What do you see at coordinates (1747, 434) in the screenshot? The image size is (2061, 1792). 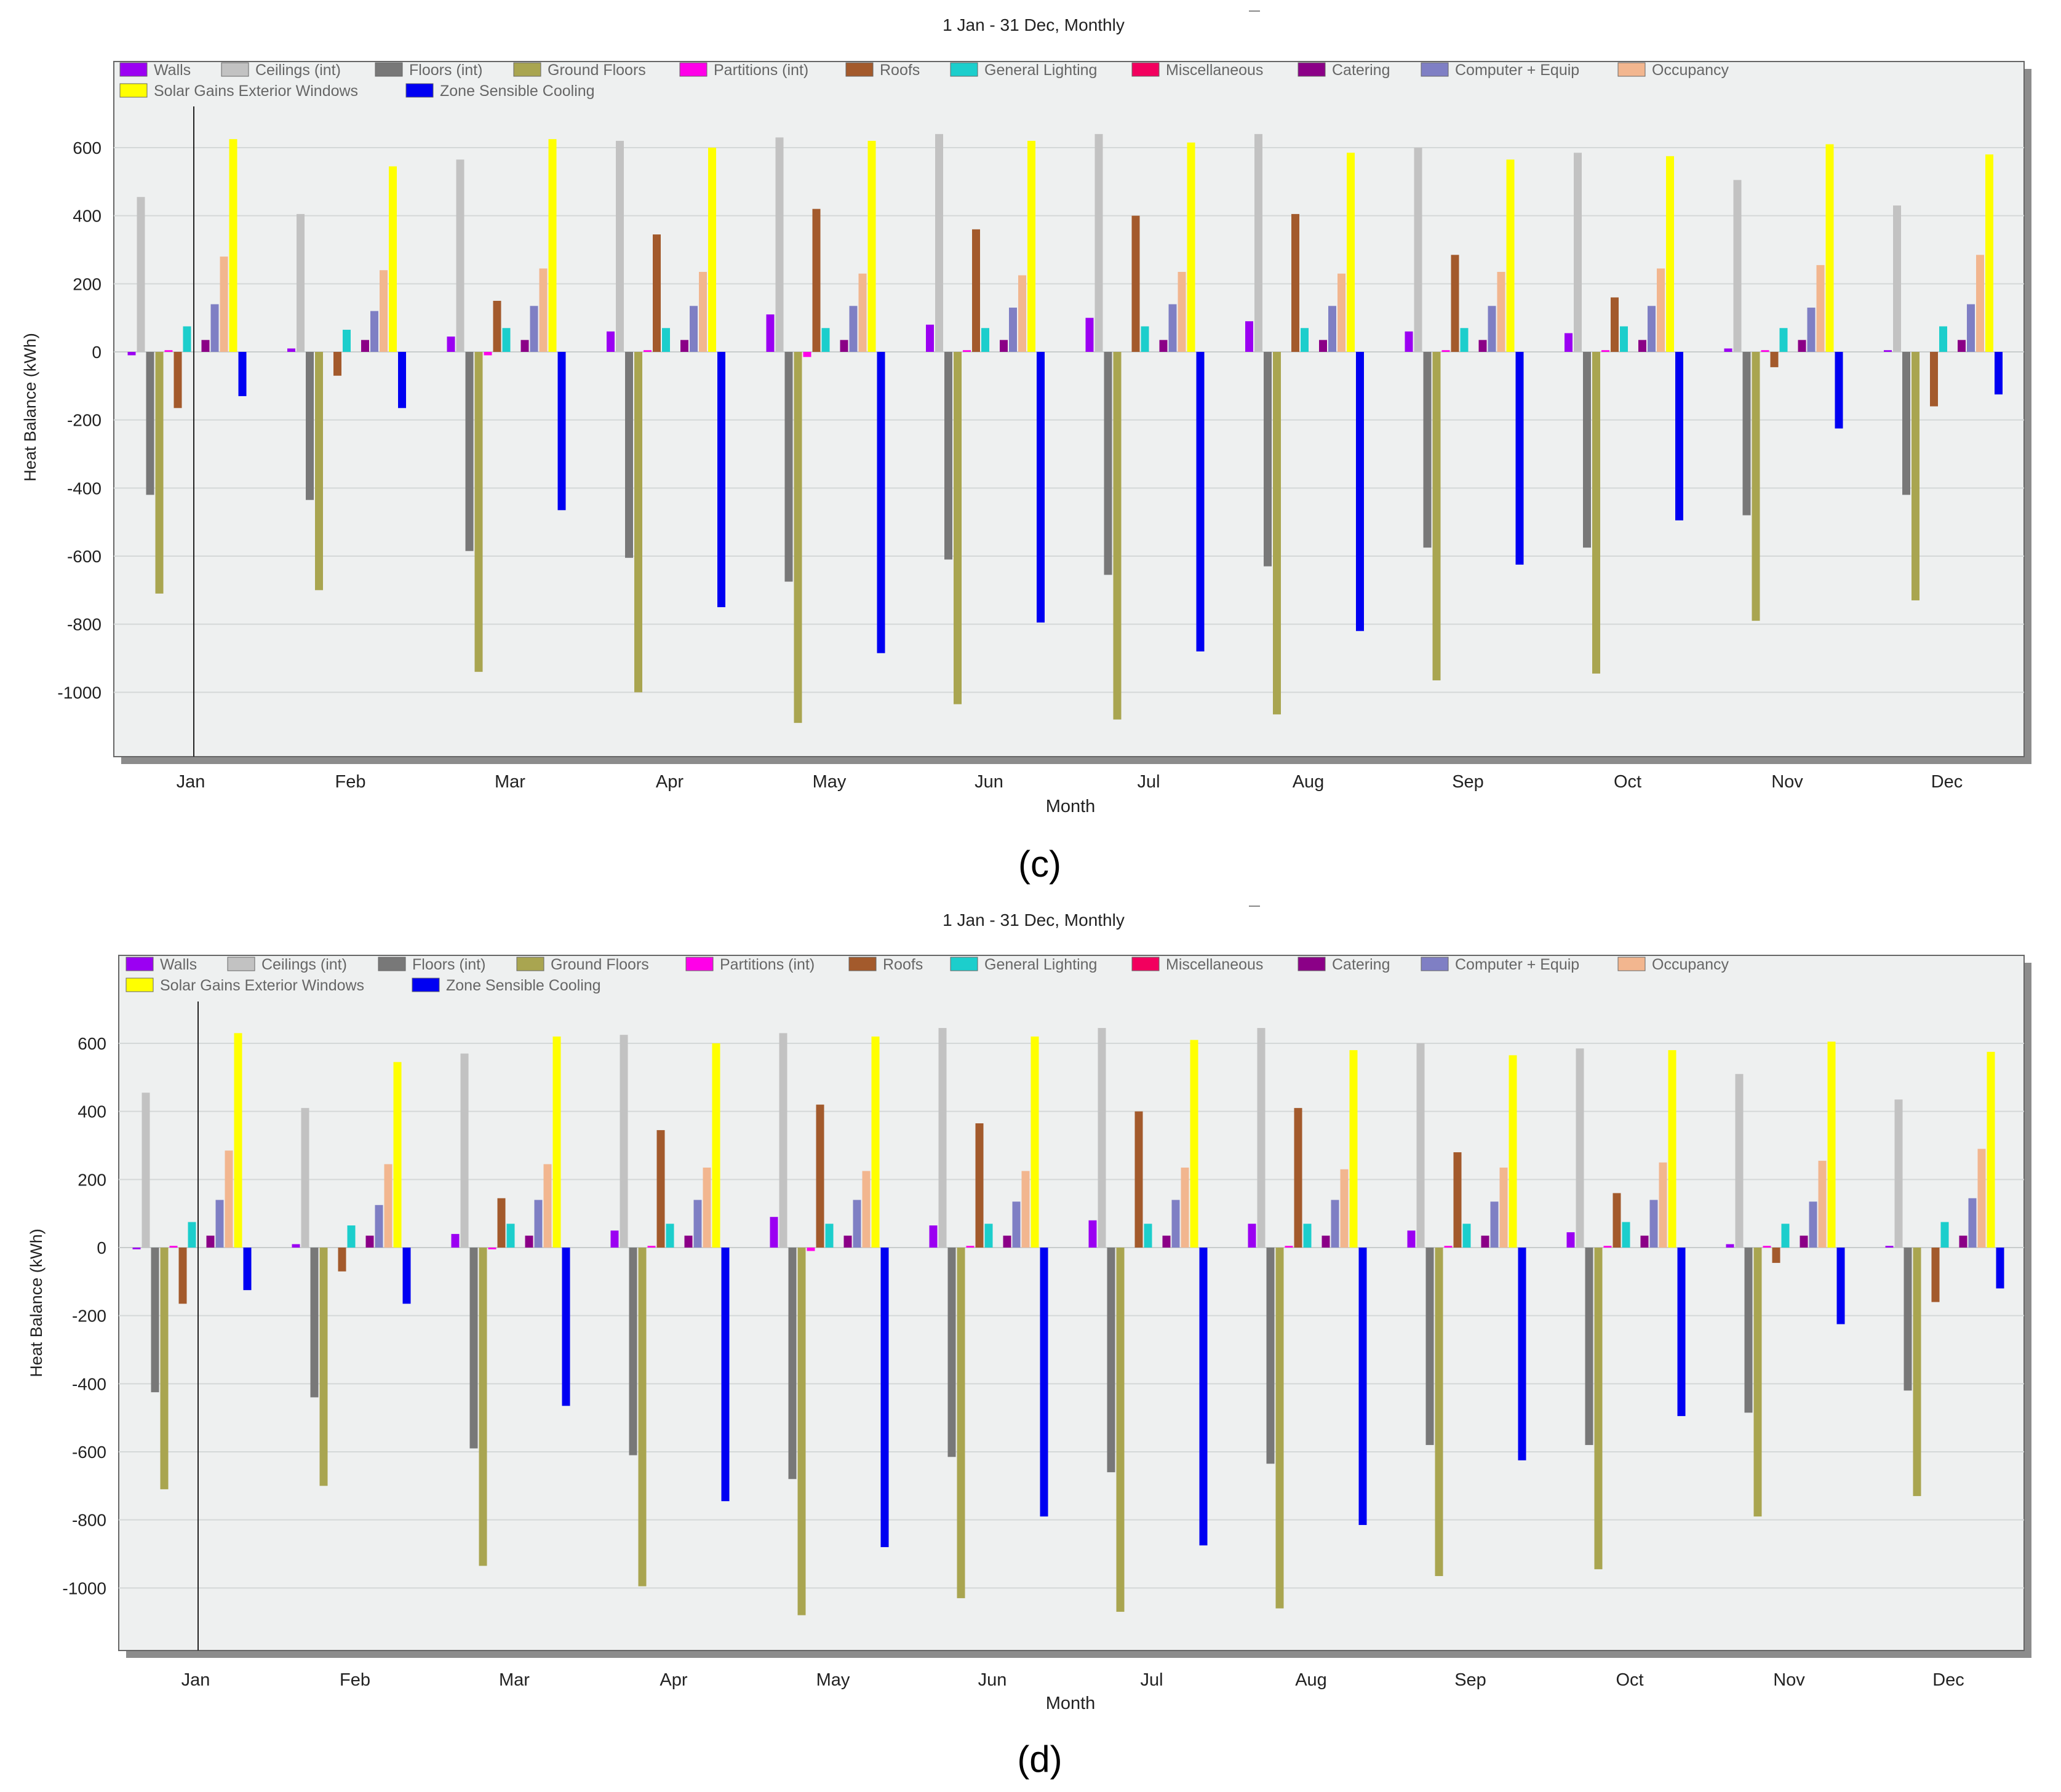 I see `bar-floors-int--nov` at bounding box center [1747, 434].